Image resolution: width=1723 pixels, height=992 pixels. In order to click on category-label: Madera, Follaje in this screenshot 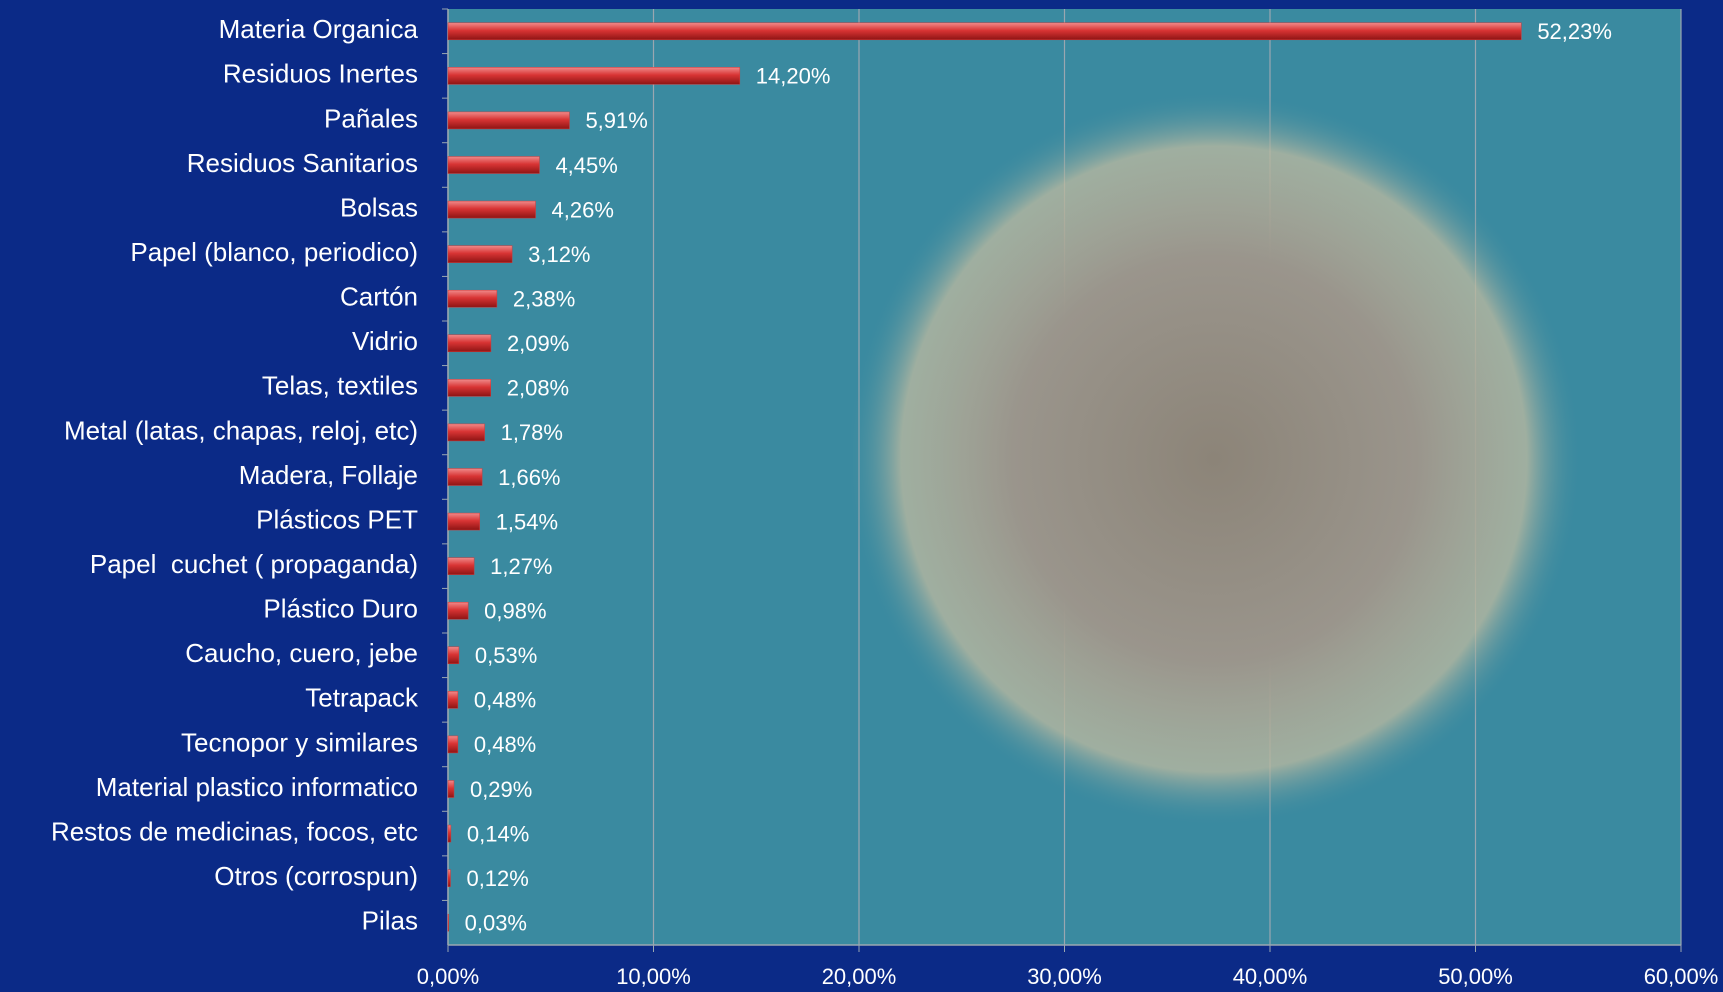, I will do `click(328, 475)`.